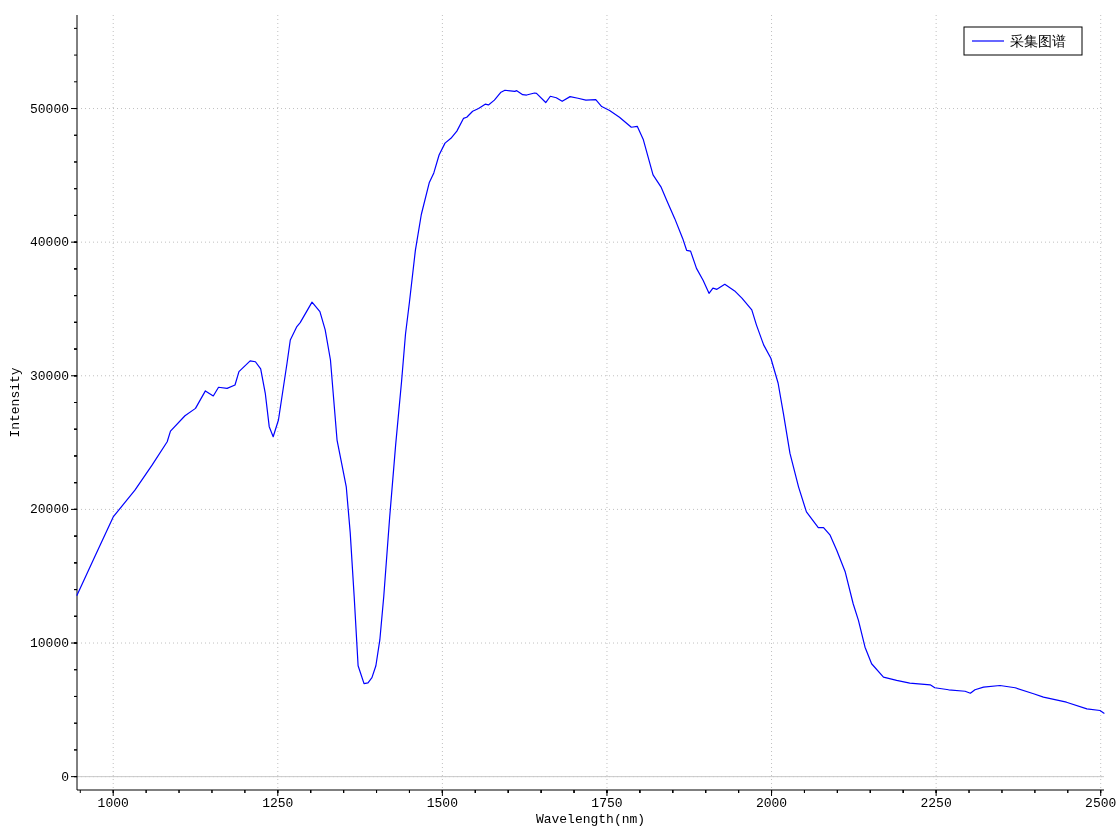 This screenshot has height=833, width=1120. Describe the element at coordinates (590, 819) in the screenshot. I see `x-axis-title: Wavelength(nm)` at that location.